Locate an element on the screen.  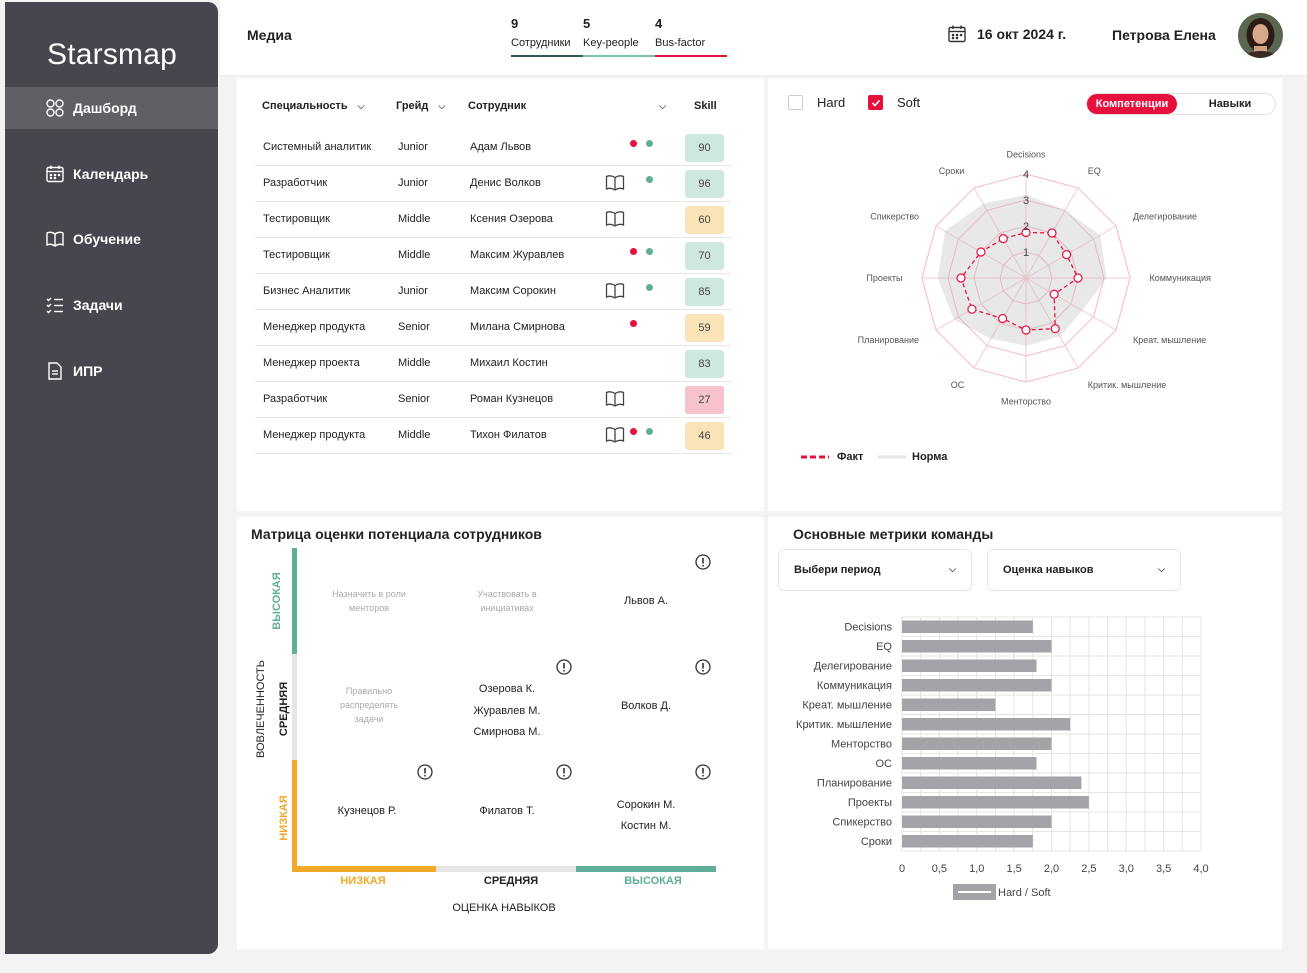
nav-item-dashboard: Дашборд is located at coordinates (111, 108).